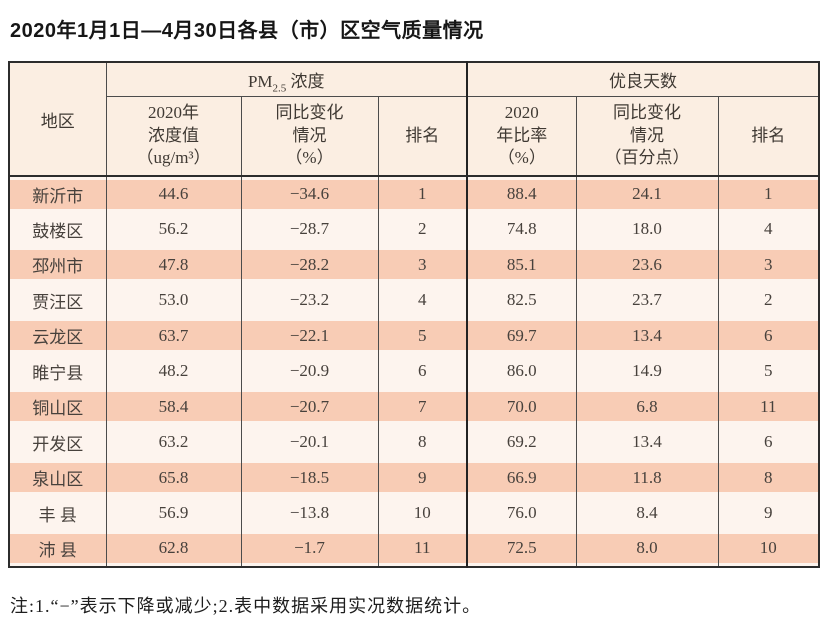 The width and height of the screenshot is (825, 620). Describe the element at coordinates (173, 194) in the screenshot. I see `cell-pm-value: 44.6` at that location.